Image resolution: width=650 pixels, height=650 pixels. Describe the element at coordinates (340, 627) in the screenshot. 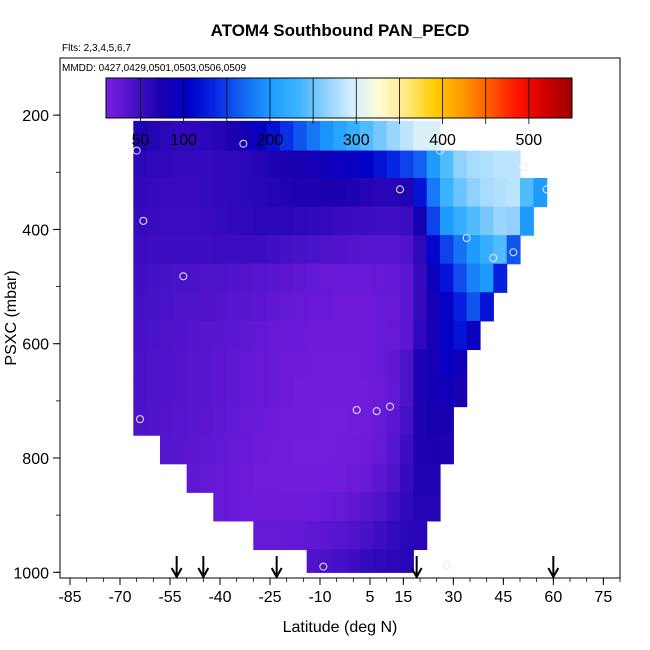

I see `x-axis-label: Latitude (deg N)` at that location.